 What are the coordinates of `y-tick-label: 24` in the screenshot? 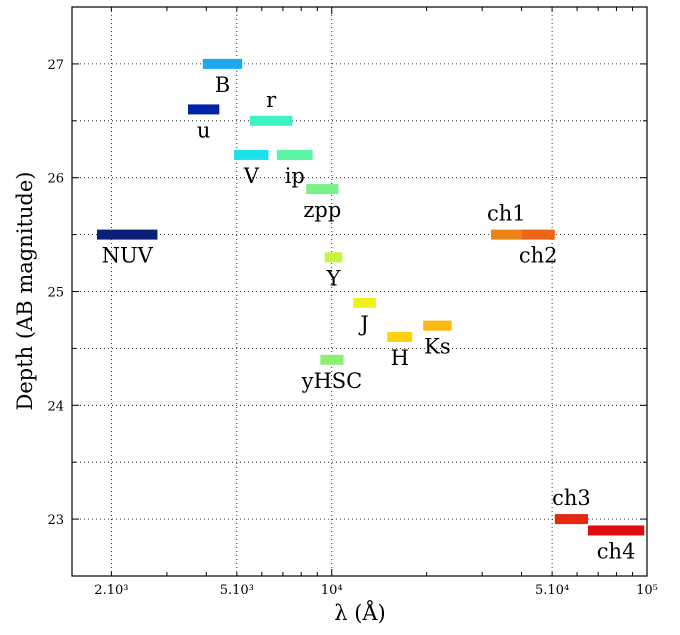 It's located at (55, 406).